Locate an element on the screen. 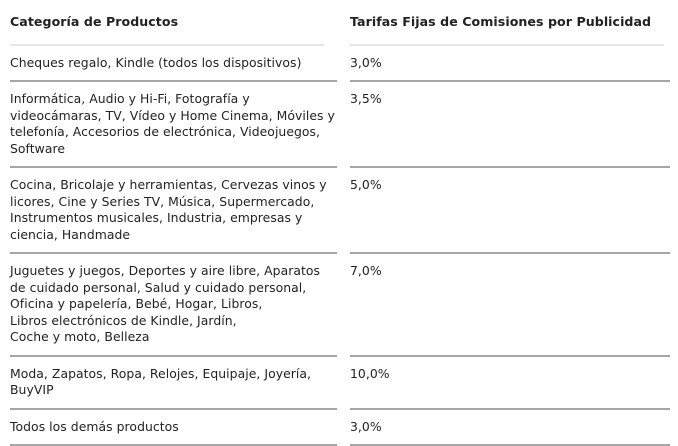  category-line: Libros electrónicos de Kindle, Jardín, is located at coordinates (173, 321).